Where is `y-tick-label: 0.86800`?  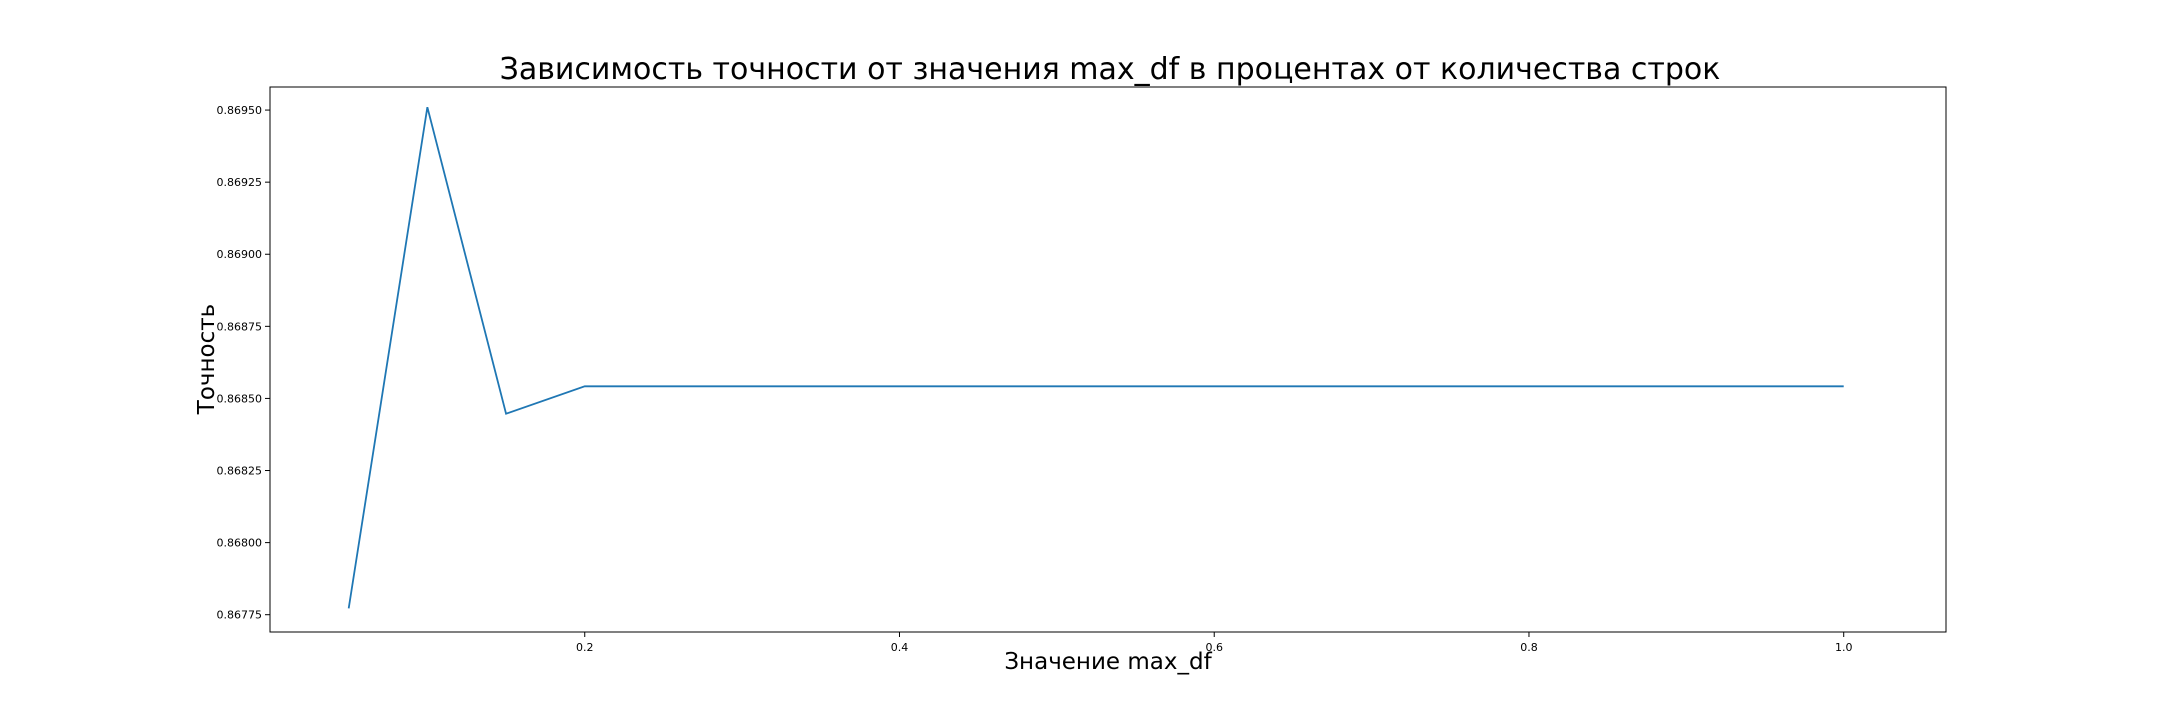 y-tick-label: 0.86800 is located at coordinates (240, 543).